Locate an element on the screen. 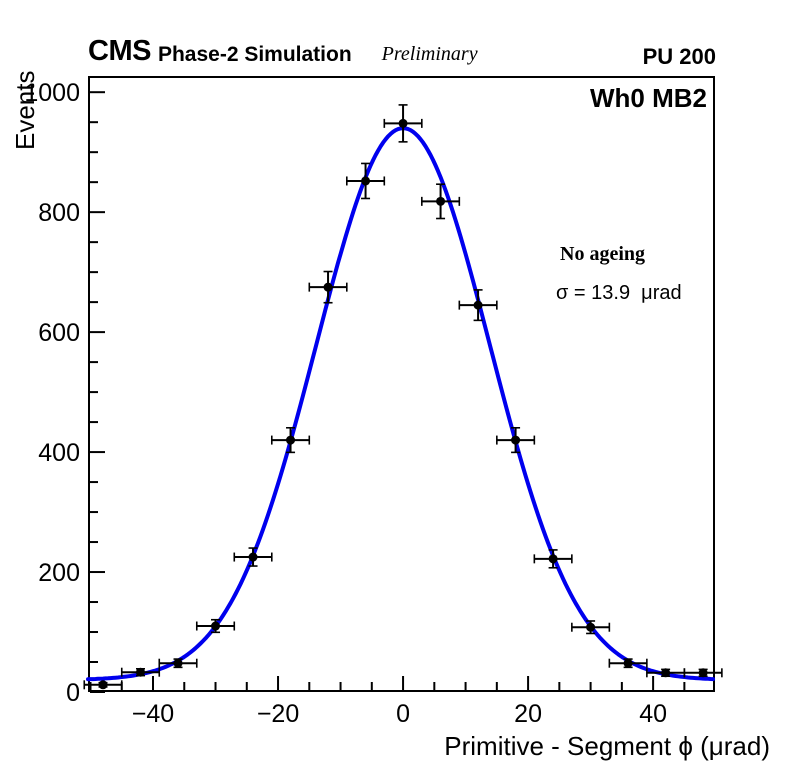 This screenshot has height=772, width=796. ageing-annotation: No ageing is located at coordinates (602, 254).